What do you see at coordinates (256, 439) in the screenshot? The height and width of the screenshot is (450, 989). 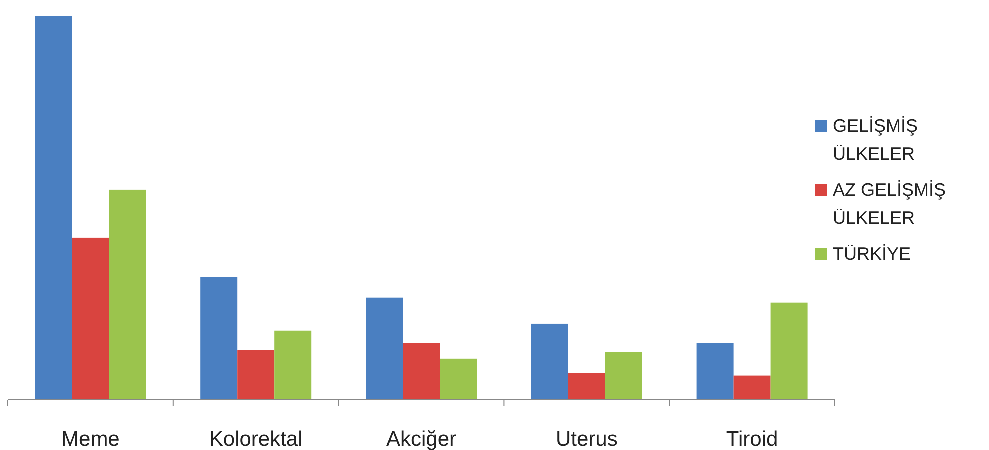 I see `x-tick-label: Kolorektal` at bounding box center [256, 439].